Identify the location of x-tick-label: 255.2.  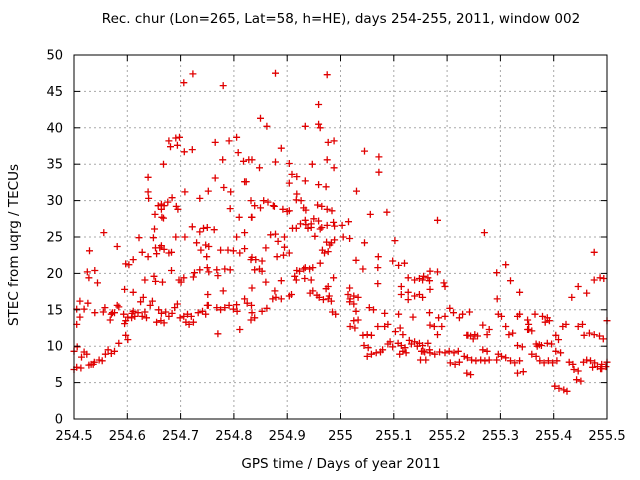
(446, 436).